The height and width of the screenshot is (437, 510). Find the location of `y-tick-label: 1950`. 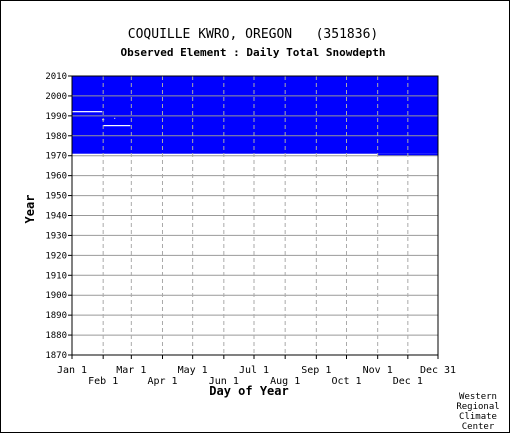

y-tick-label: 1950 is located at coordinates (56, 197).